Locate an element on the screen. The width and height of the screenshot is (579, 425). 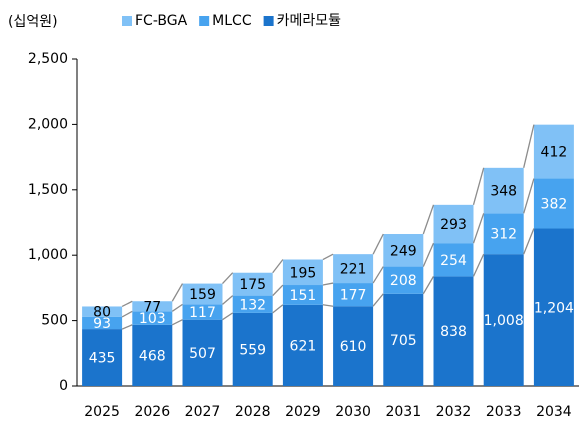
y-tick-label: 1,000 is located at coordinates (48, 255).